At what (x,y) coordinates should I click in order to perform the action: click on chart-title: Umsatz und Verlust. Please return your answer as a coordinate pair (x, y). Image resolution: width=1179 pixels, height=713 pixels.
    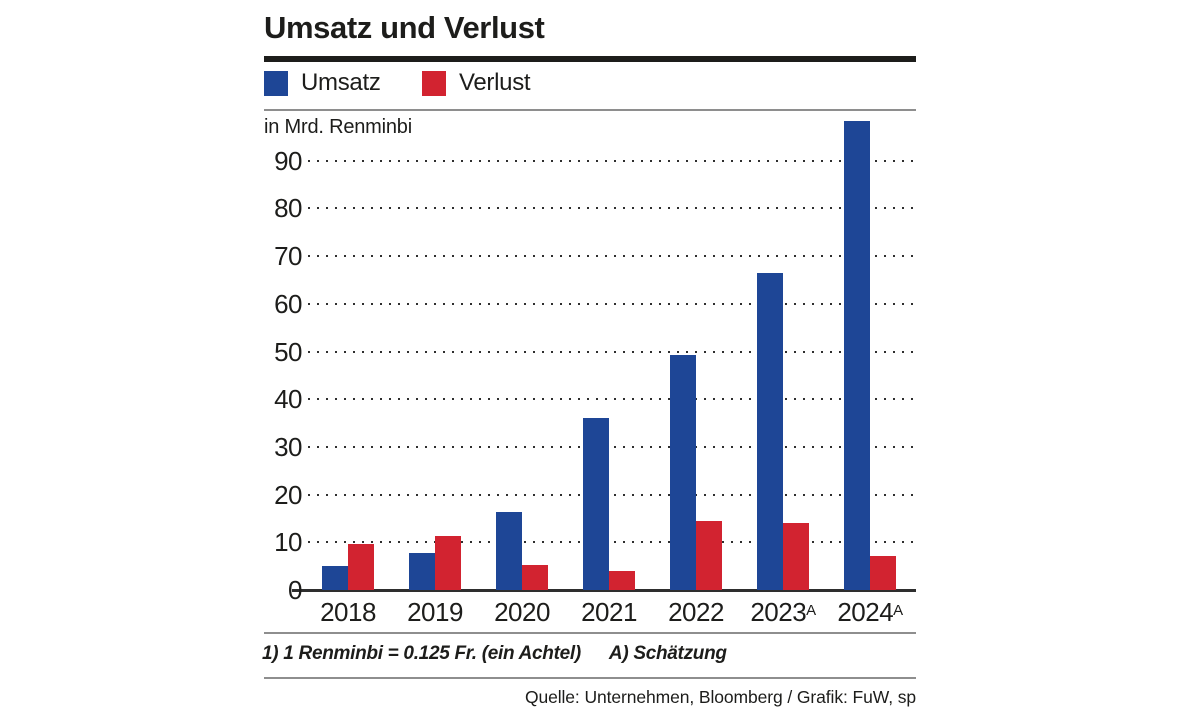
    Looking at the image, I should click on (404, 27).